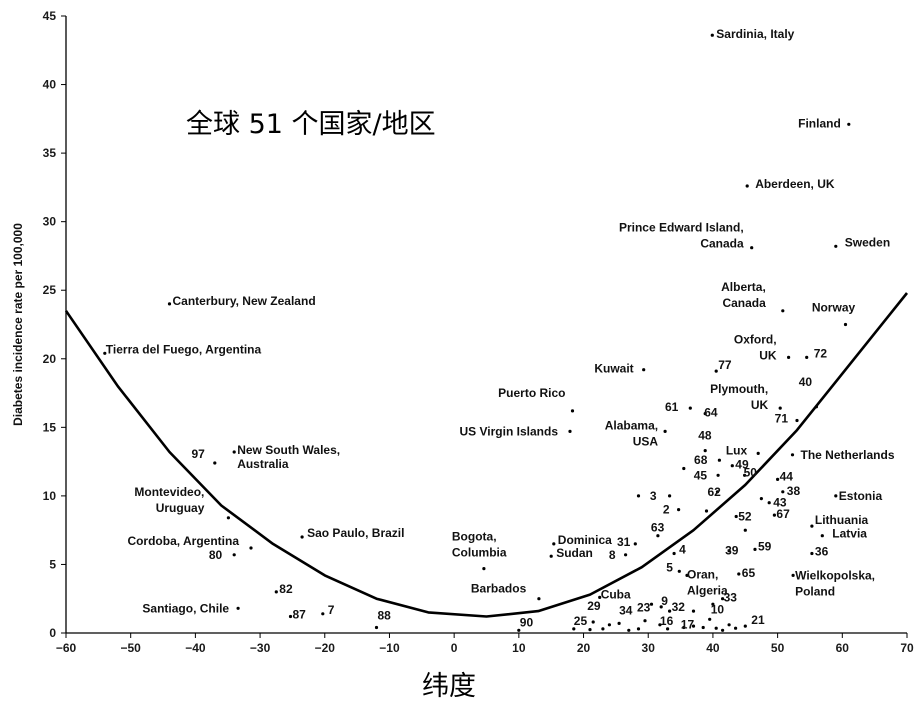 The image size is (914, 703). What do you see at coordinates (288, 457) in the screenshot?
I see `point-label: New South Wales, Australia` at bounding box center [288, 457].